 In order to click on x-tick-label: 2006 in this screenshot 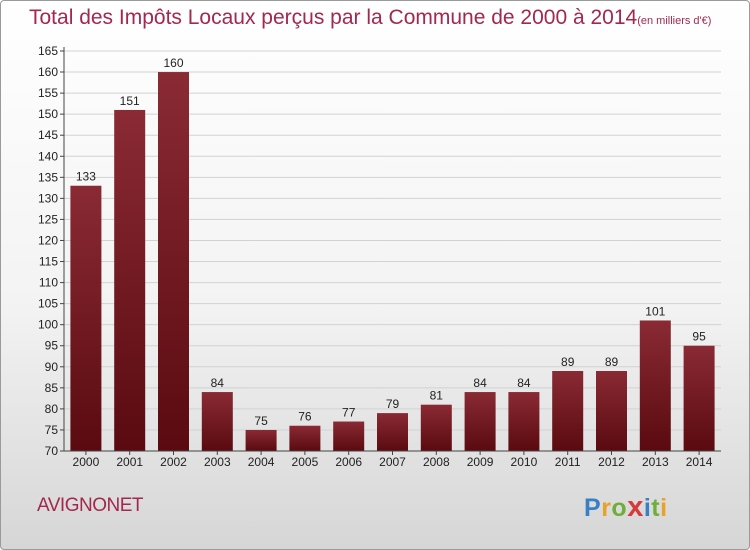, I will do `click(348, 462)`.